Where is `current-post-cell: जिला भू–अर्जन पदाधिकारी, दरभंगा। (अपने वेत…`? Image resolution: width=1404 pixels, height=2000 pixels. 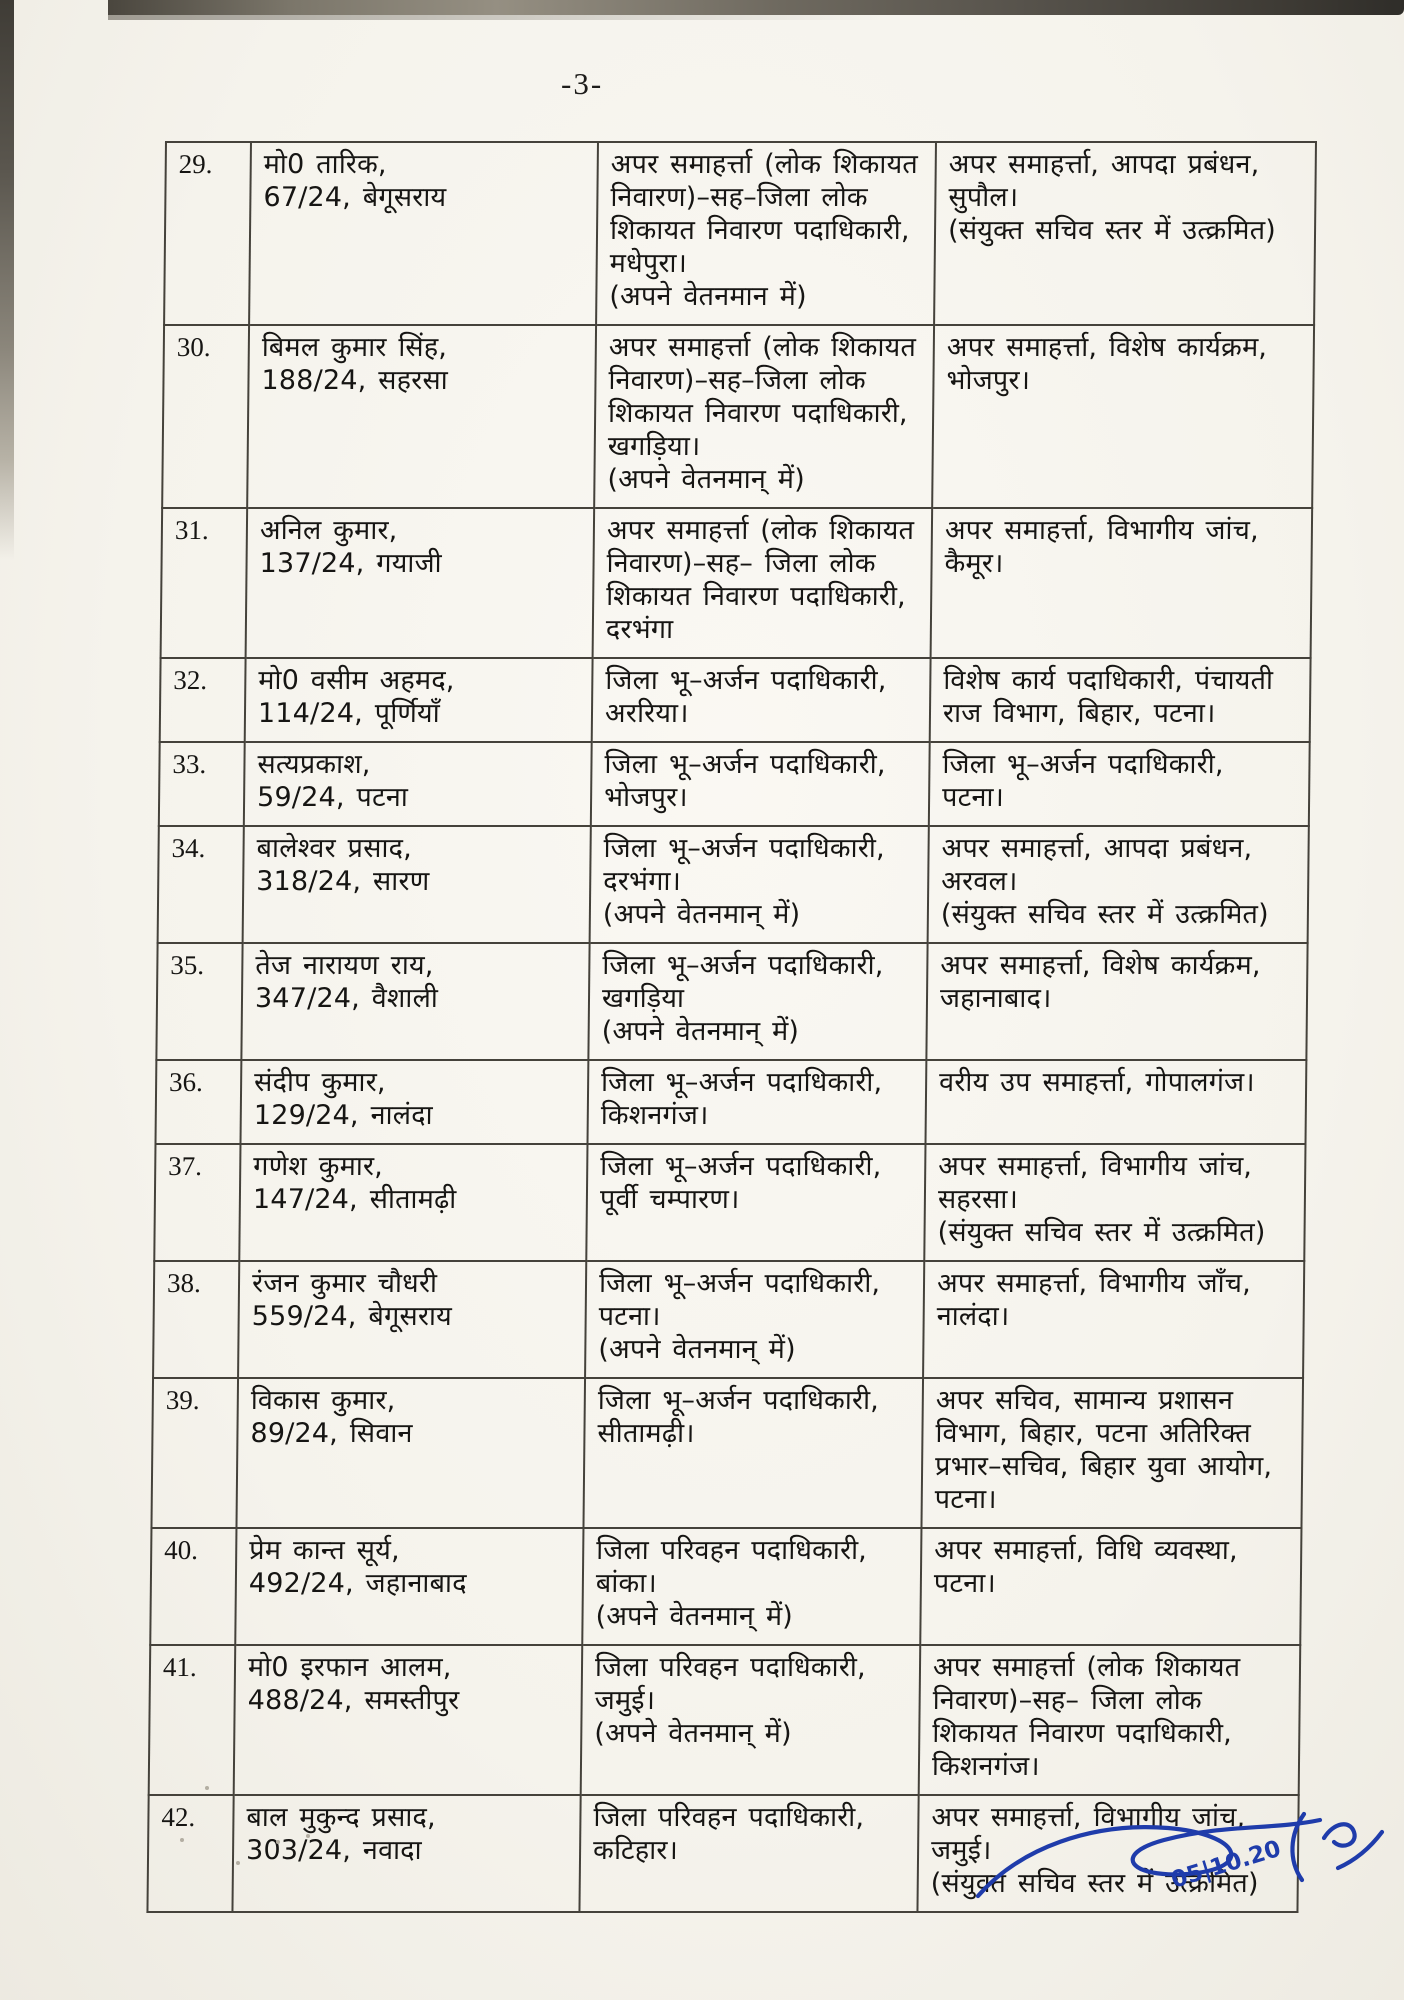
current-post-cell: जिला भू–अर्जन पदाधिकारी, दरभंगा। (अपने वेत… is located at coordinates (759, 884).